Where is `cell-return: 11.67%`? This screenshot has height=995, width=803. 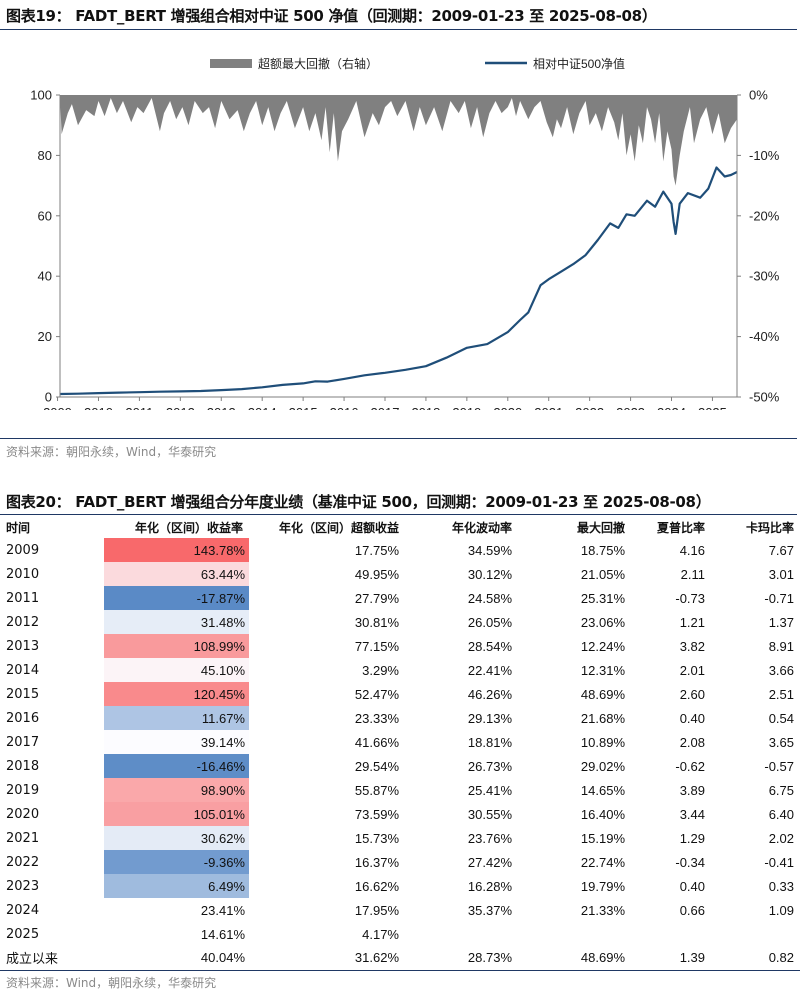
cell-return: 11.67% is located at coordinates (176, 718).